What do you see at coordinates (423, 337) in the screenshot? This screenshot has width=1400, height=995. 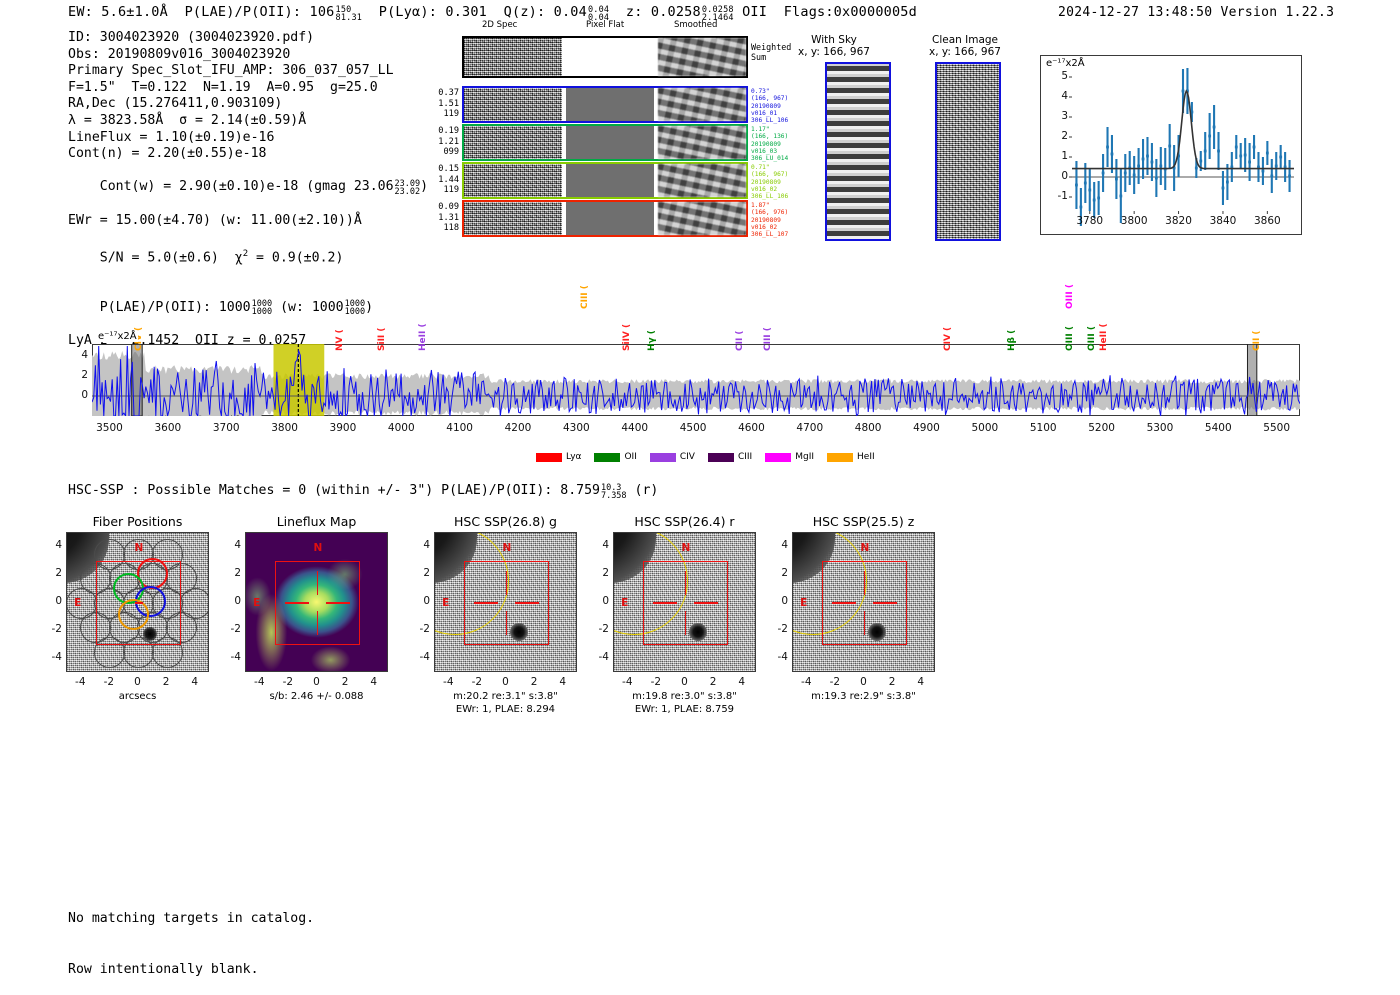 I see `emission-line-label: HeII (` at bounding box center [423, 337].